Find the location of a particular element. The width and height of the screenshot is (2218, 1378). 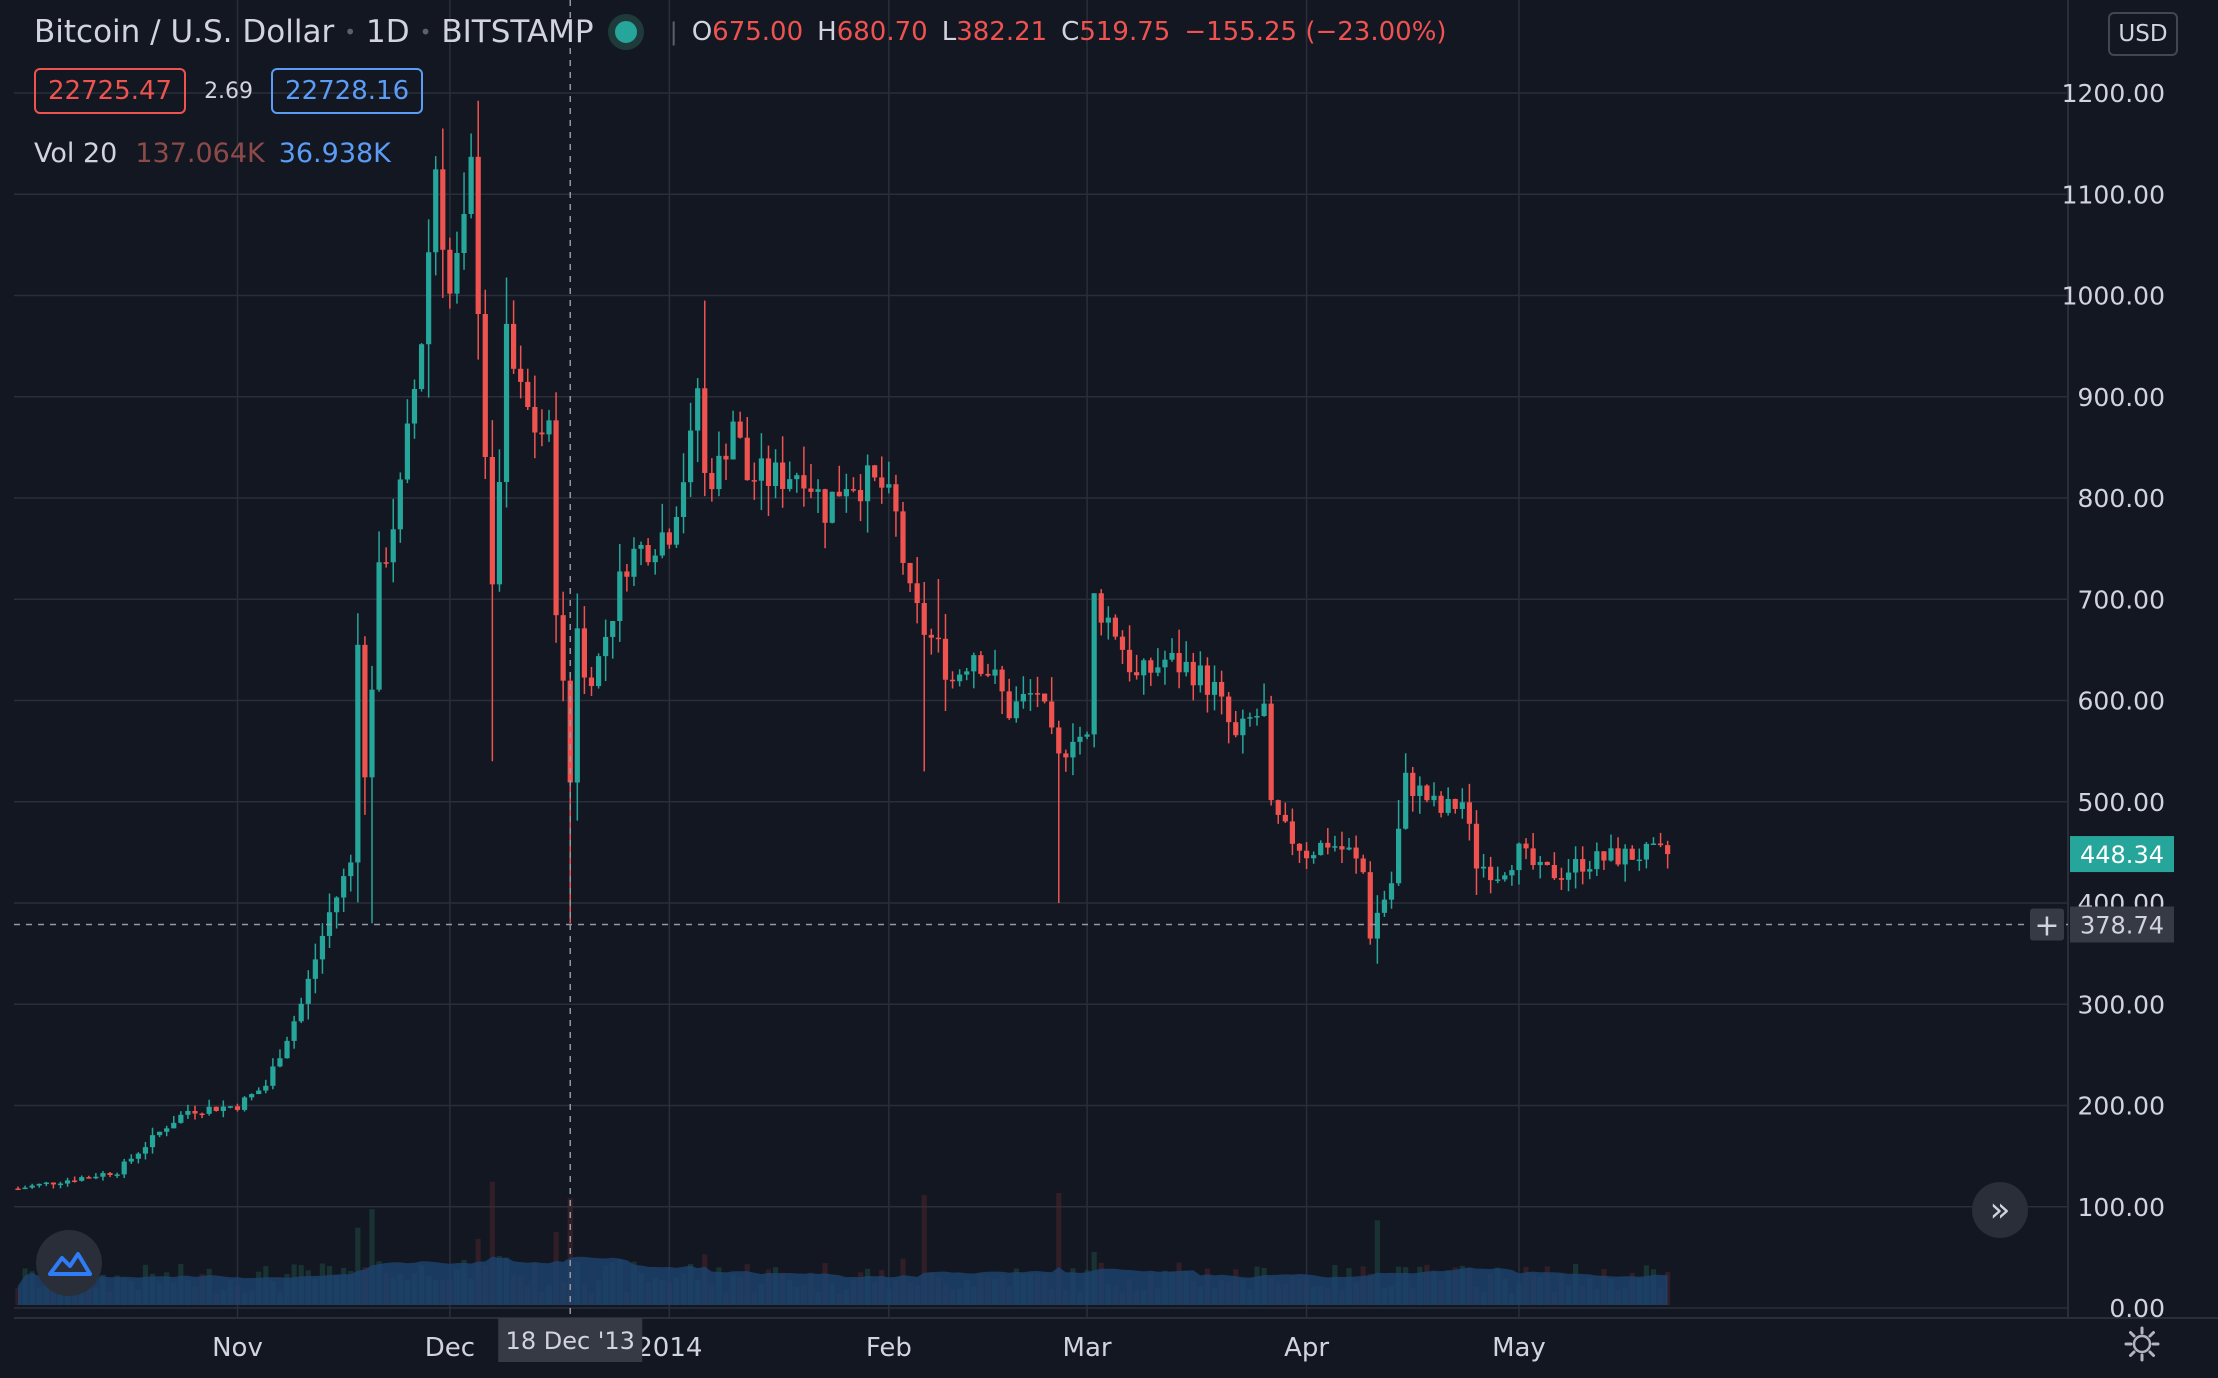

interval-label: 1D is located at coordinates (388, 32).